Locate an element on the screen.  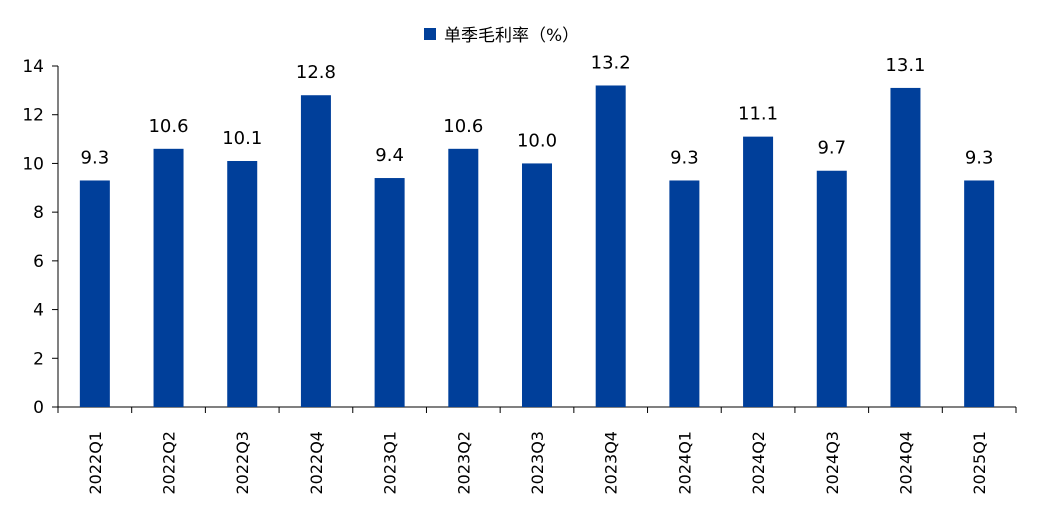
y-tick-label: 10 is located at coordinates (33, 164).